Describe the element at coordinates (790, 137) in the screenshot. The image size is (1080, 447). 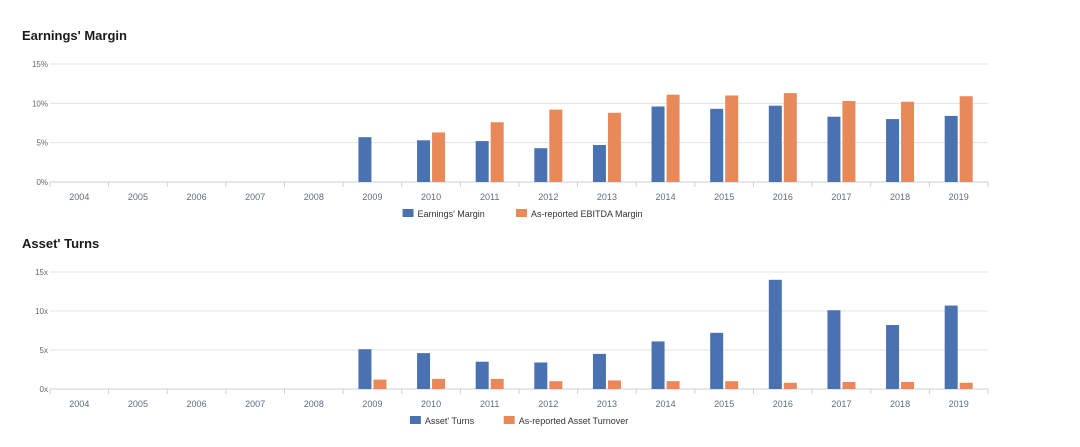
I see `bar-earnings-s1-2016` at that location.